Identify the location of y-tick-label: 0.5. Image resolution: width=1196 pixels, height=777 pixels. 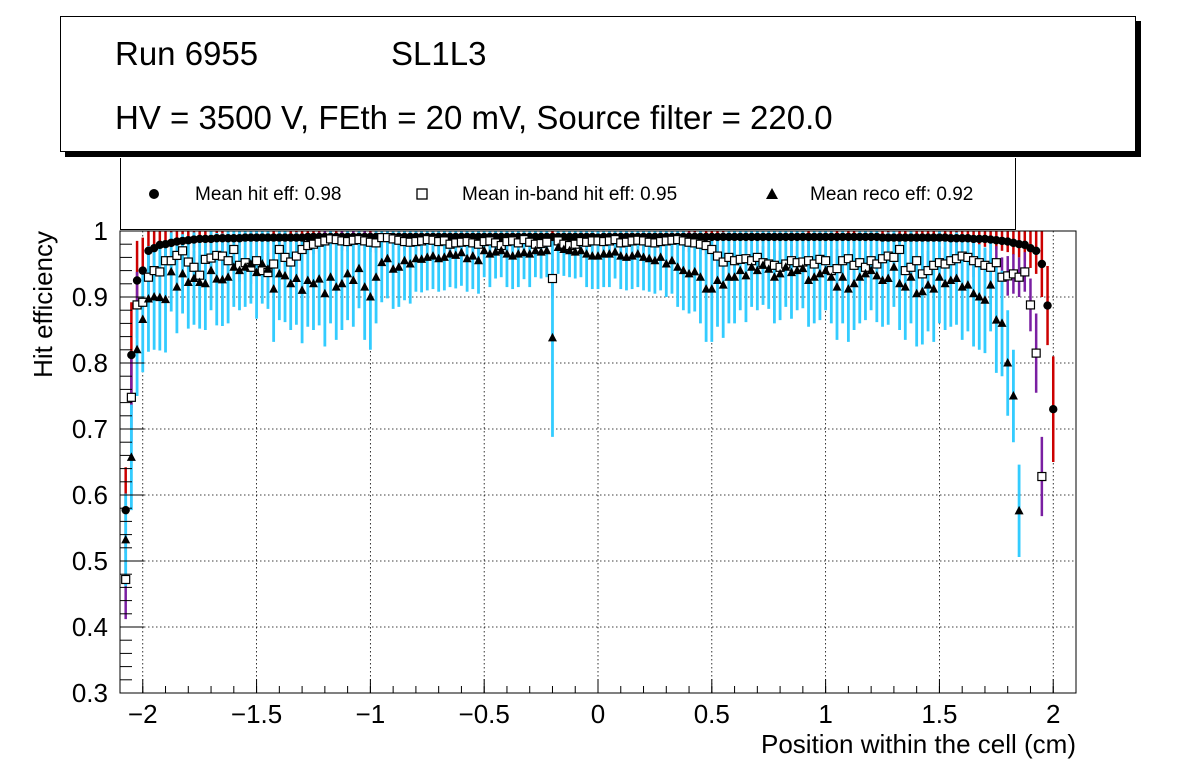
(90, 561).